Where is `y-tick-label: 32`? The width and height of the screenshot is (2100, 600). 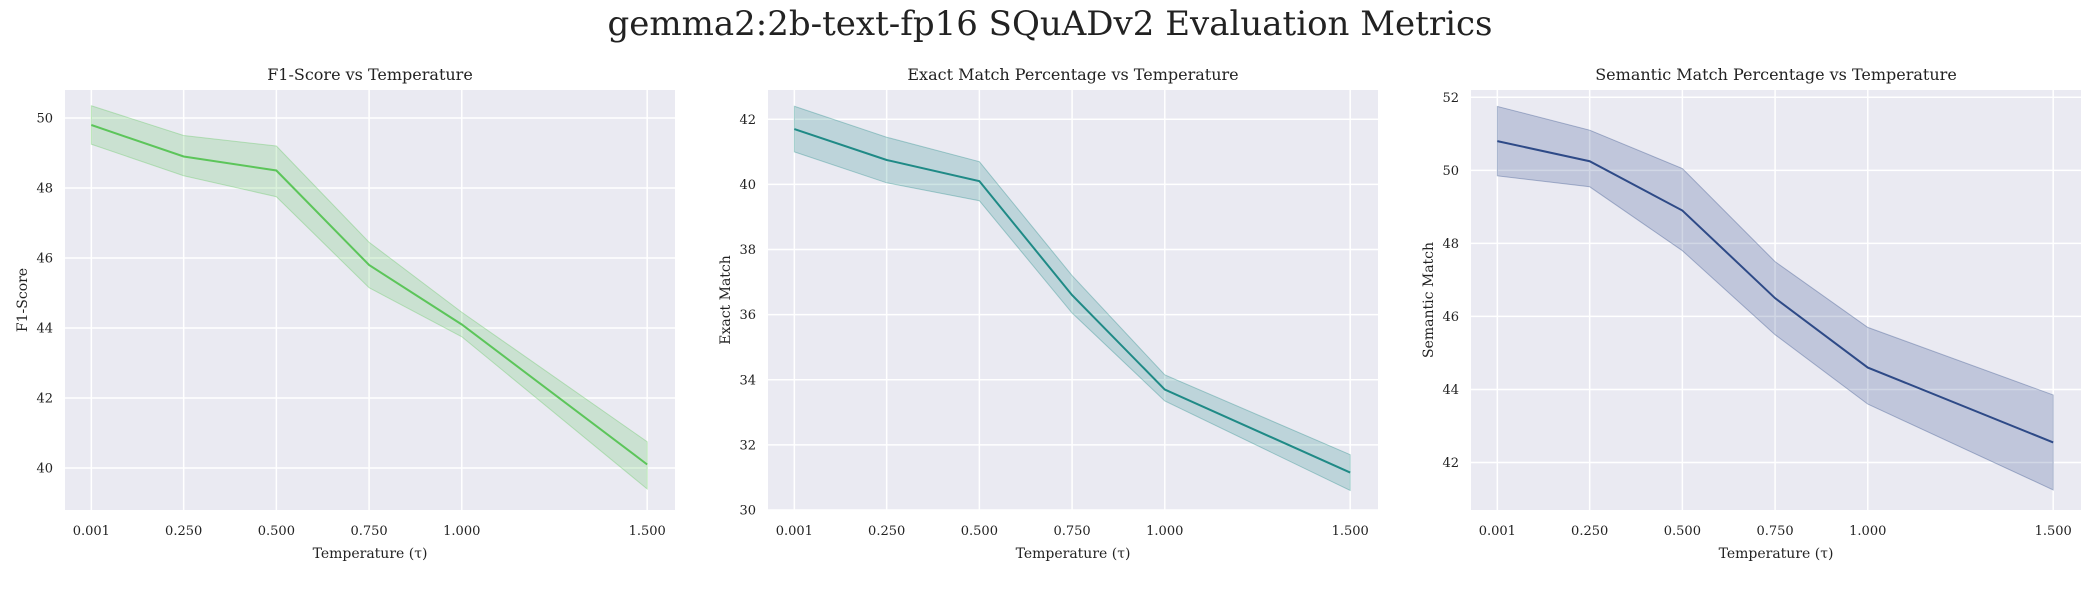
y-tick-label: 32 is located at coordinates (747, 445).